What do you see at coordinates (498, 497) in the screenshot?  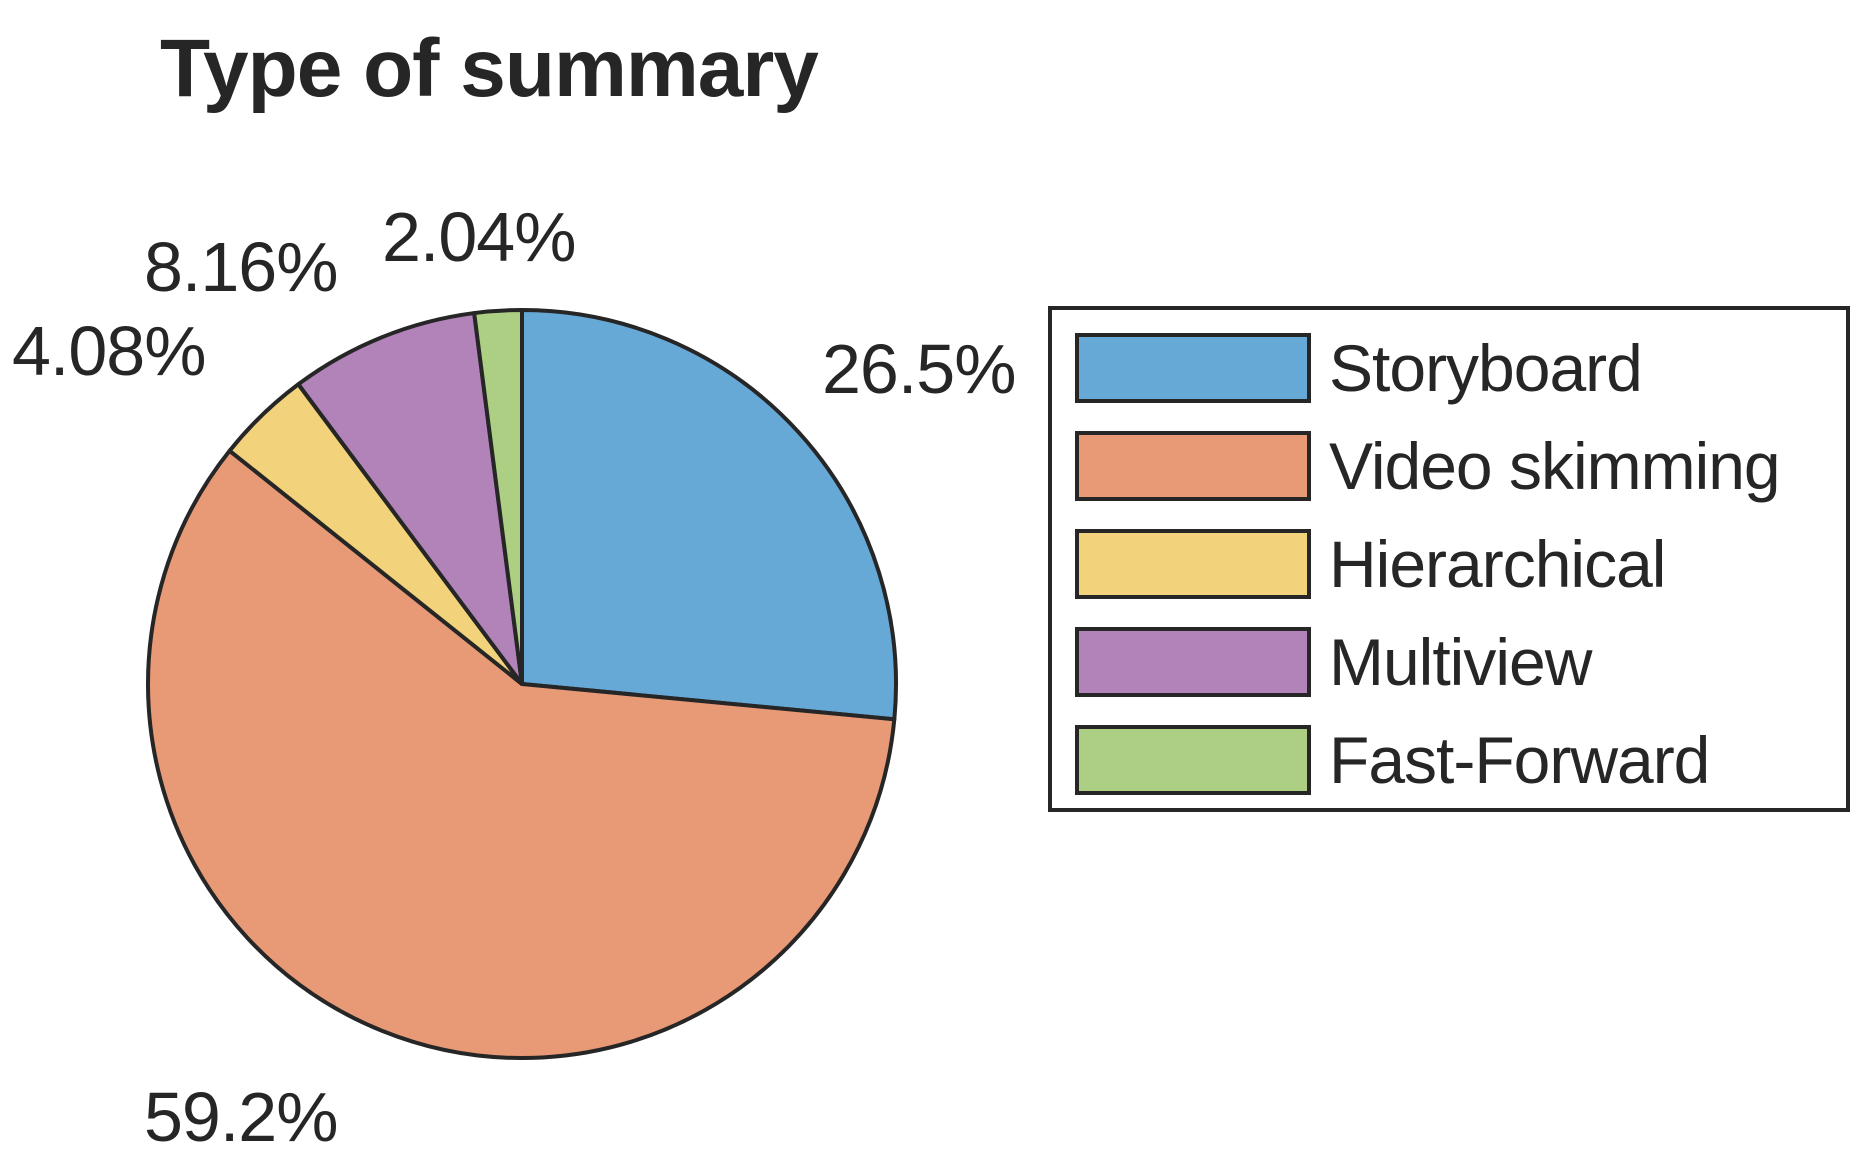 I see `pie-slice-fast-forward` at bounding box center [498, 497].